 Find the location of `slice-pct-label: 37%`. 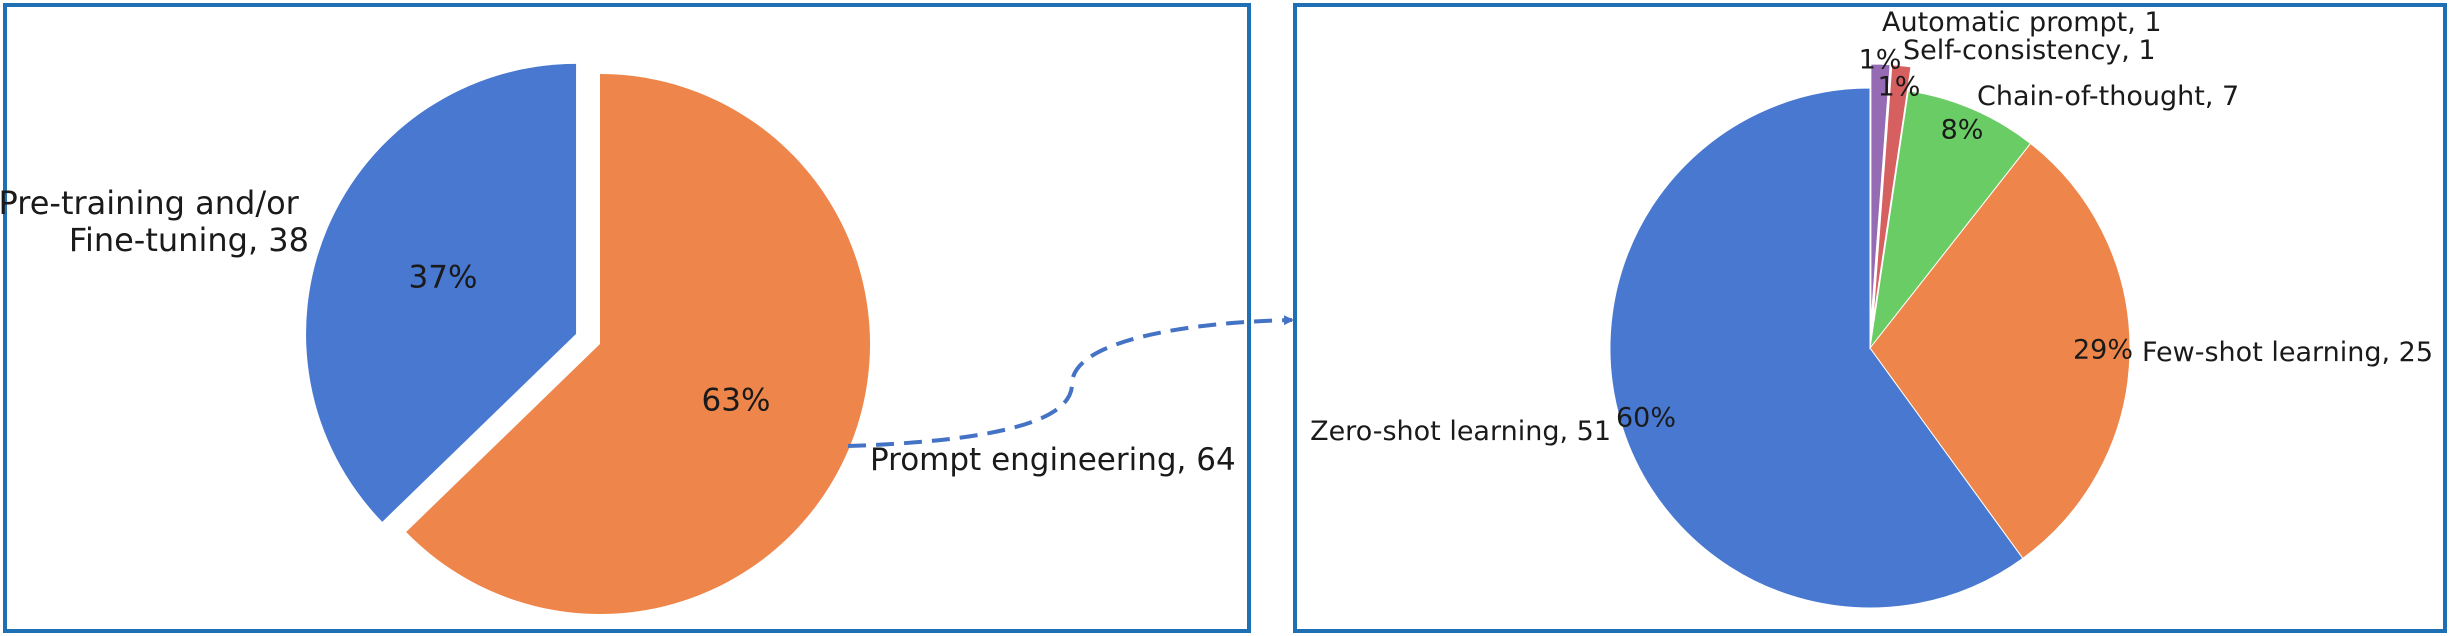

slice-pct-label: 37% is located at coordinates (443, 278).